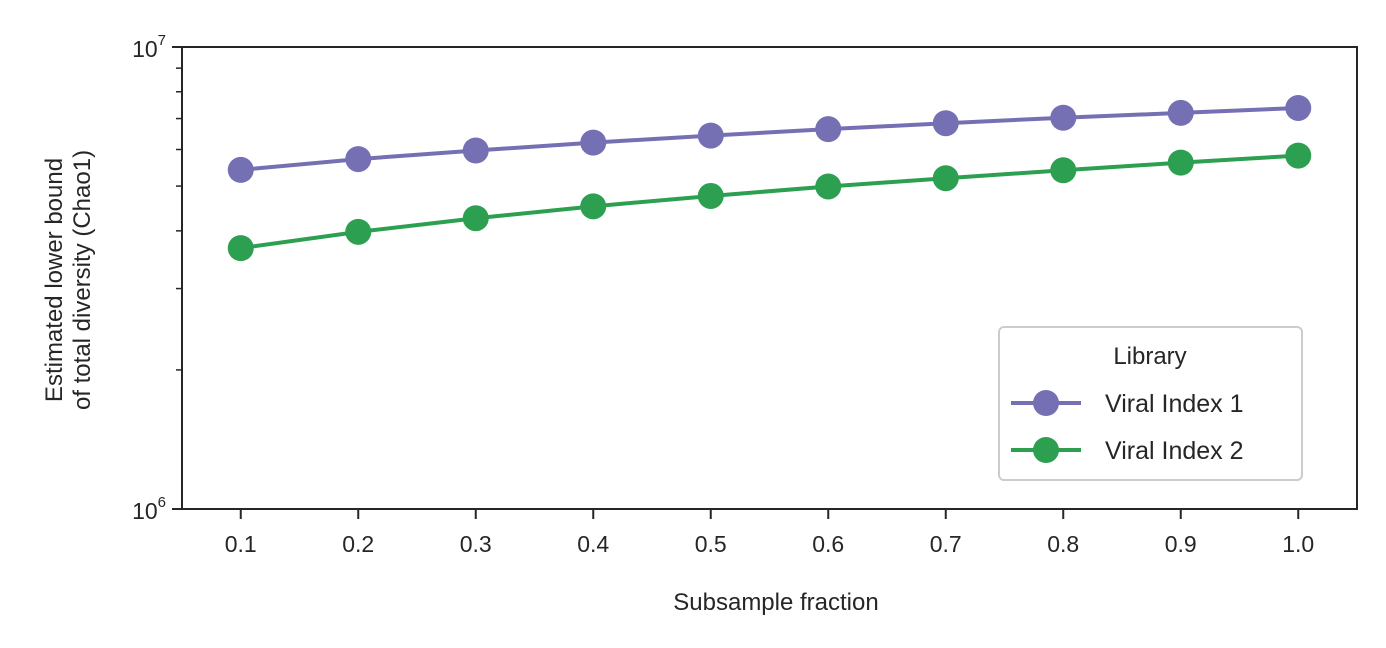  I want to click on x-tick-label: 0.2, so click(358, 544).